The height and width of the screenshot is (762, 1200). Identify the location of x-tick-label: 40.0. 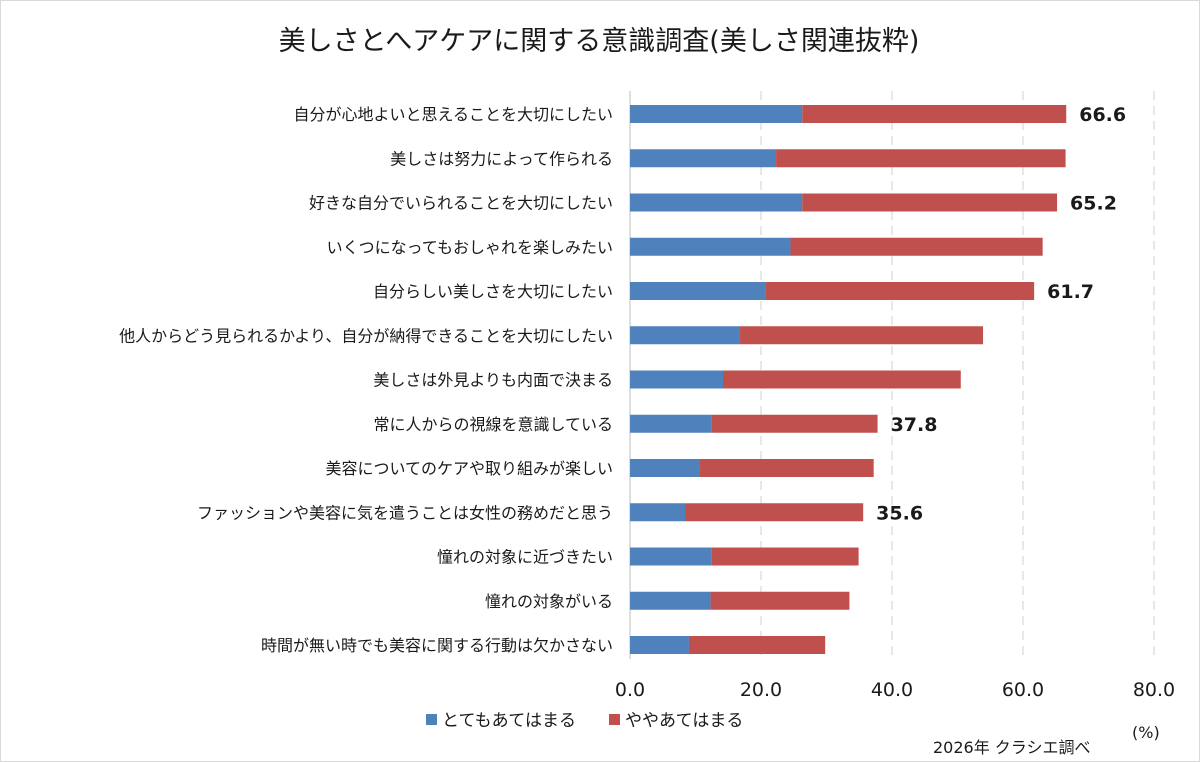
(892, 690).